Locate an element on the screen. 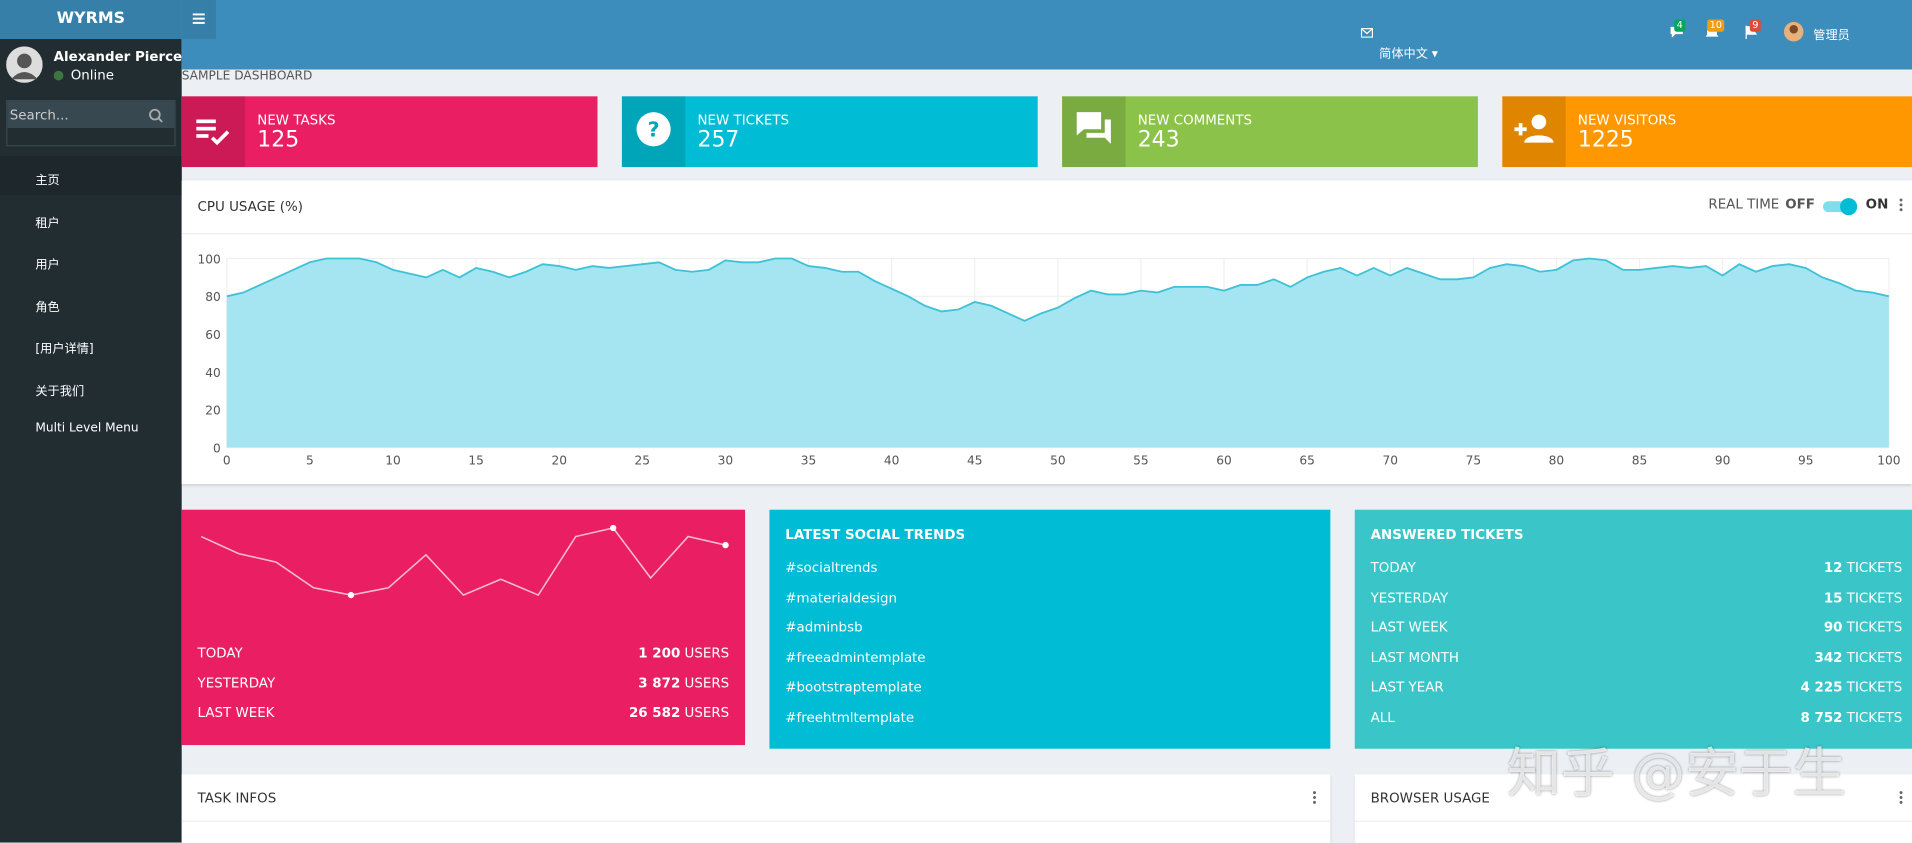 This screenshot has width=1912, height=843. task-infos-panel: TASK INFOS is located at coordinates (756, 808).